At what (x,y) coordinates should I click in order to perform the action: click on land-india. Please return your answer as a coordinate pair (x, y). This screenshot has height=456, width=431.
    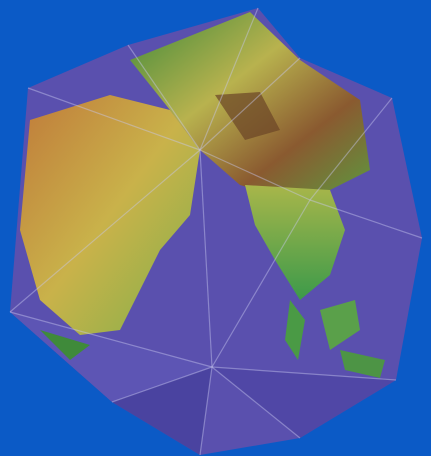
    Looking at the image, I should click on (295, 242).